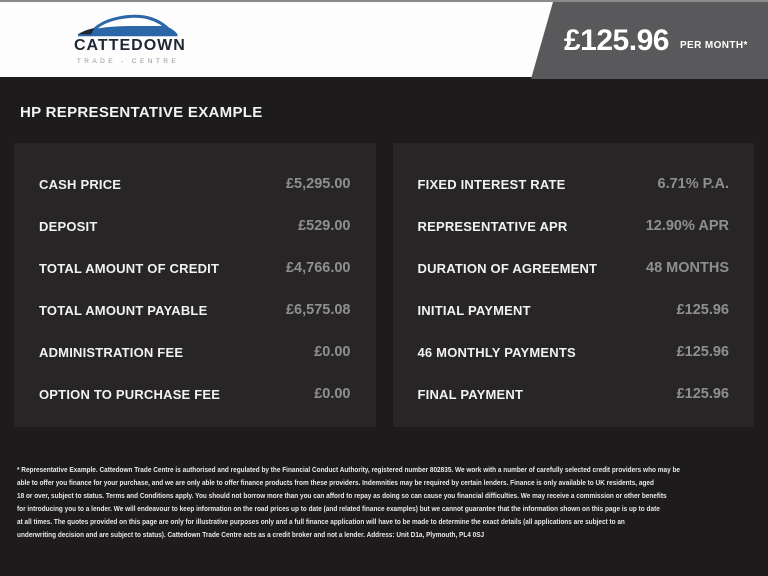 The height and width of the screenshot is (576, 768). I want to click on finance-row: OPTION TO PURCHASE FEE £0.00, so click(195, 394).